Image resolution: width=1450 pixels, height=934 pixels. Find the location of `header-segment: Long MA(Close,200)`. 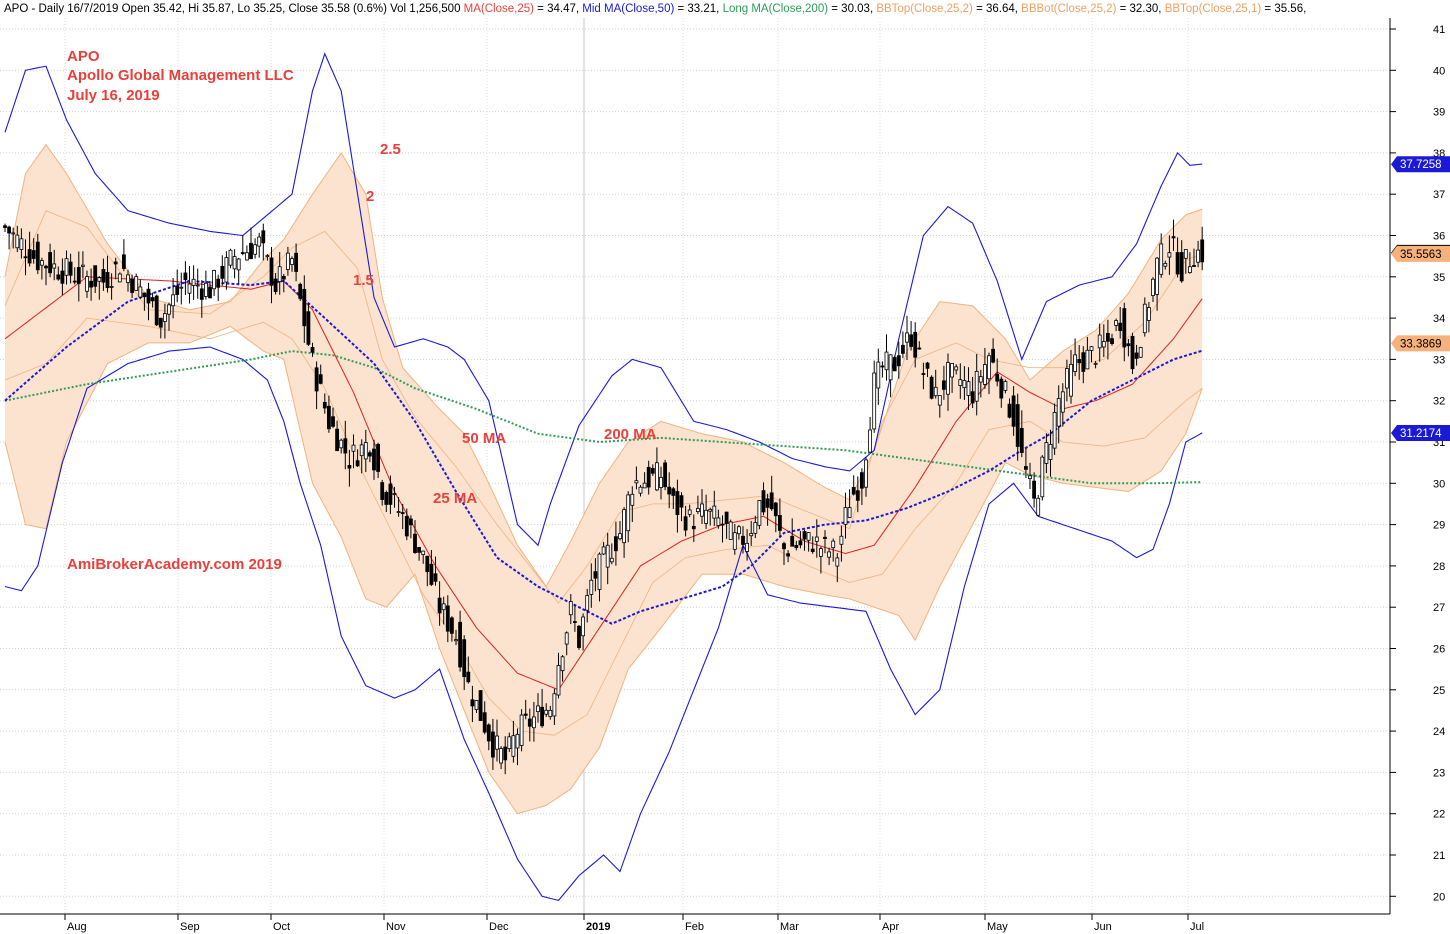

header-segment: Long MA(Close,200) is located at coordinates (776, 9).